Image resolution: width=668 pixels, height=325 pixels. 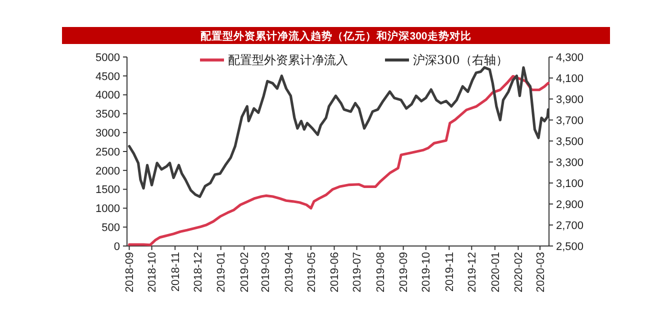 I want to click on x-tick-label: 2018-09, so click(x=130, y=272).